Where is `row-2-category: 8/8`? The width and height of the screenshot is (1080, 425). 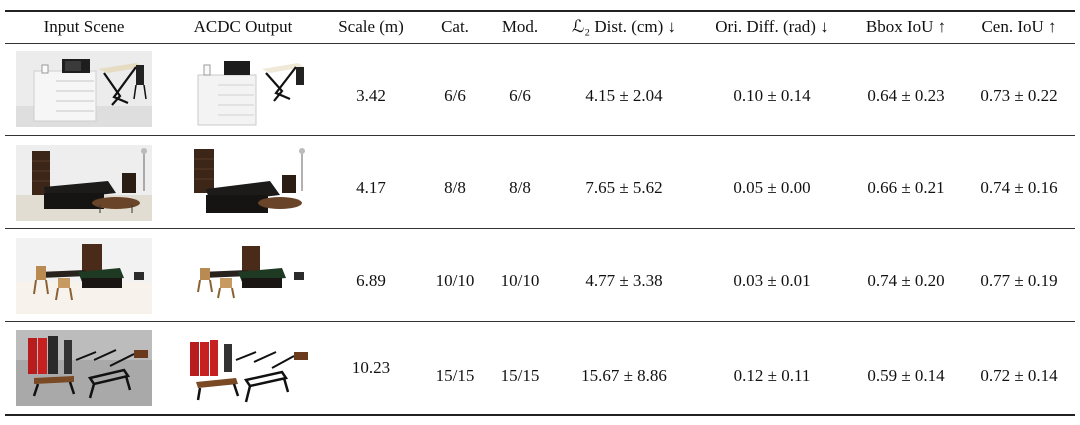
row-2-category: 8/8 is located at coordinates (455, 187).